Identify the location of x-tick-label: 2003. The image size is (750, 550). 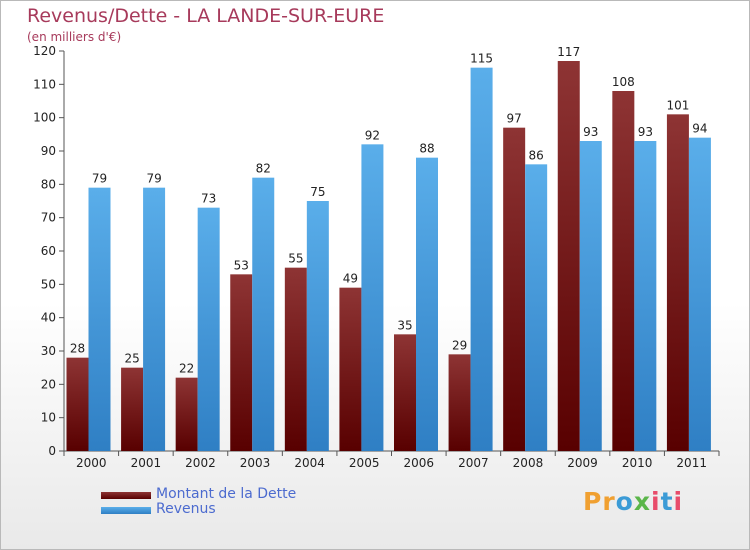
(255, 463).